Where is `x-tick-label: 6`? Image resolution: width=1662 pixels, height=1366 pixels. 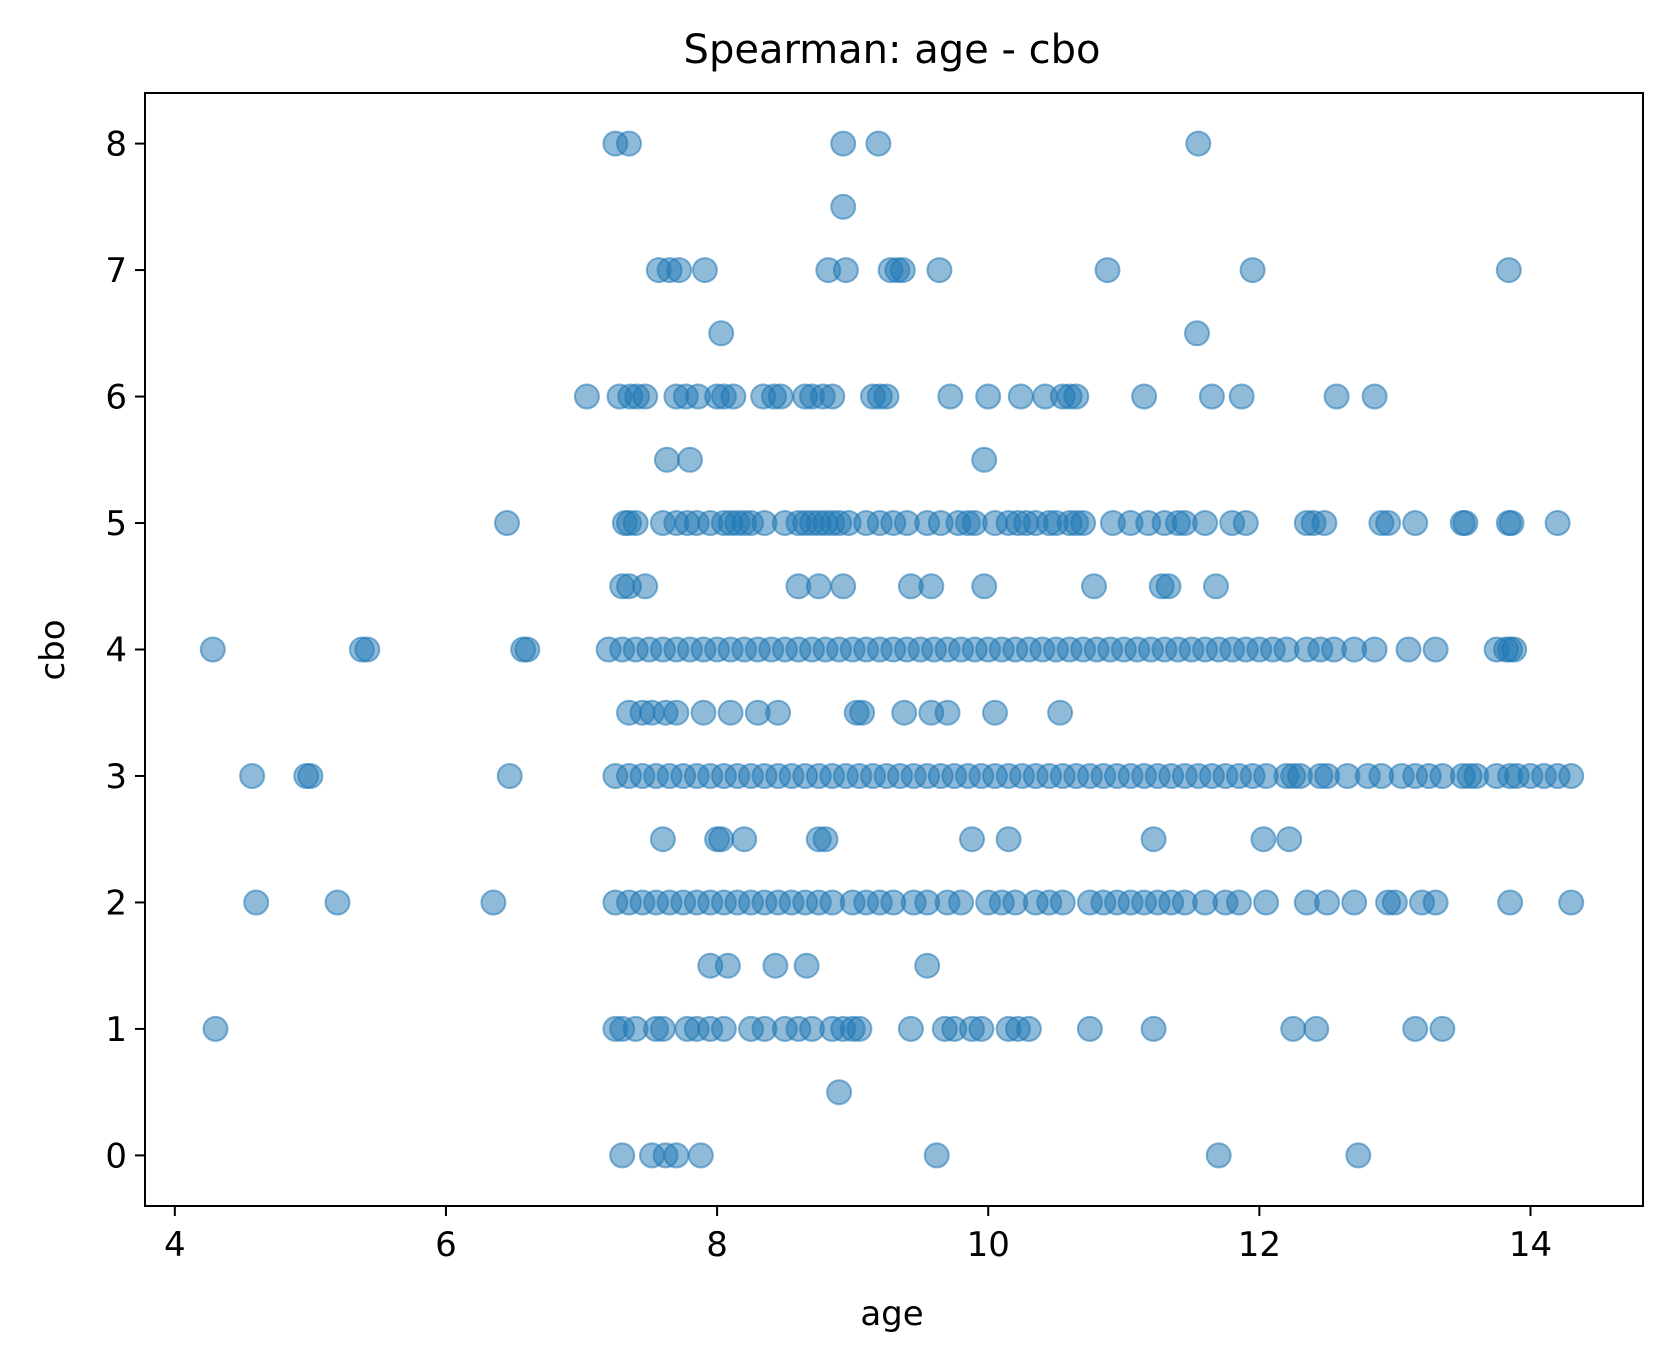
x-tick-label: 6 is located at coordinates (446, 1245).